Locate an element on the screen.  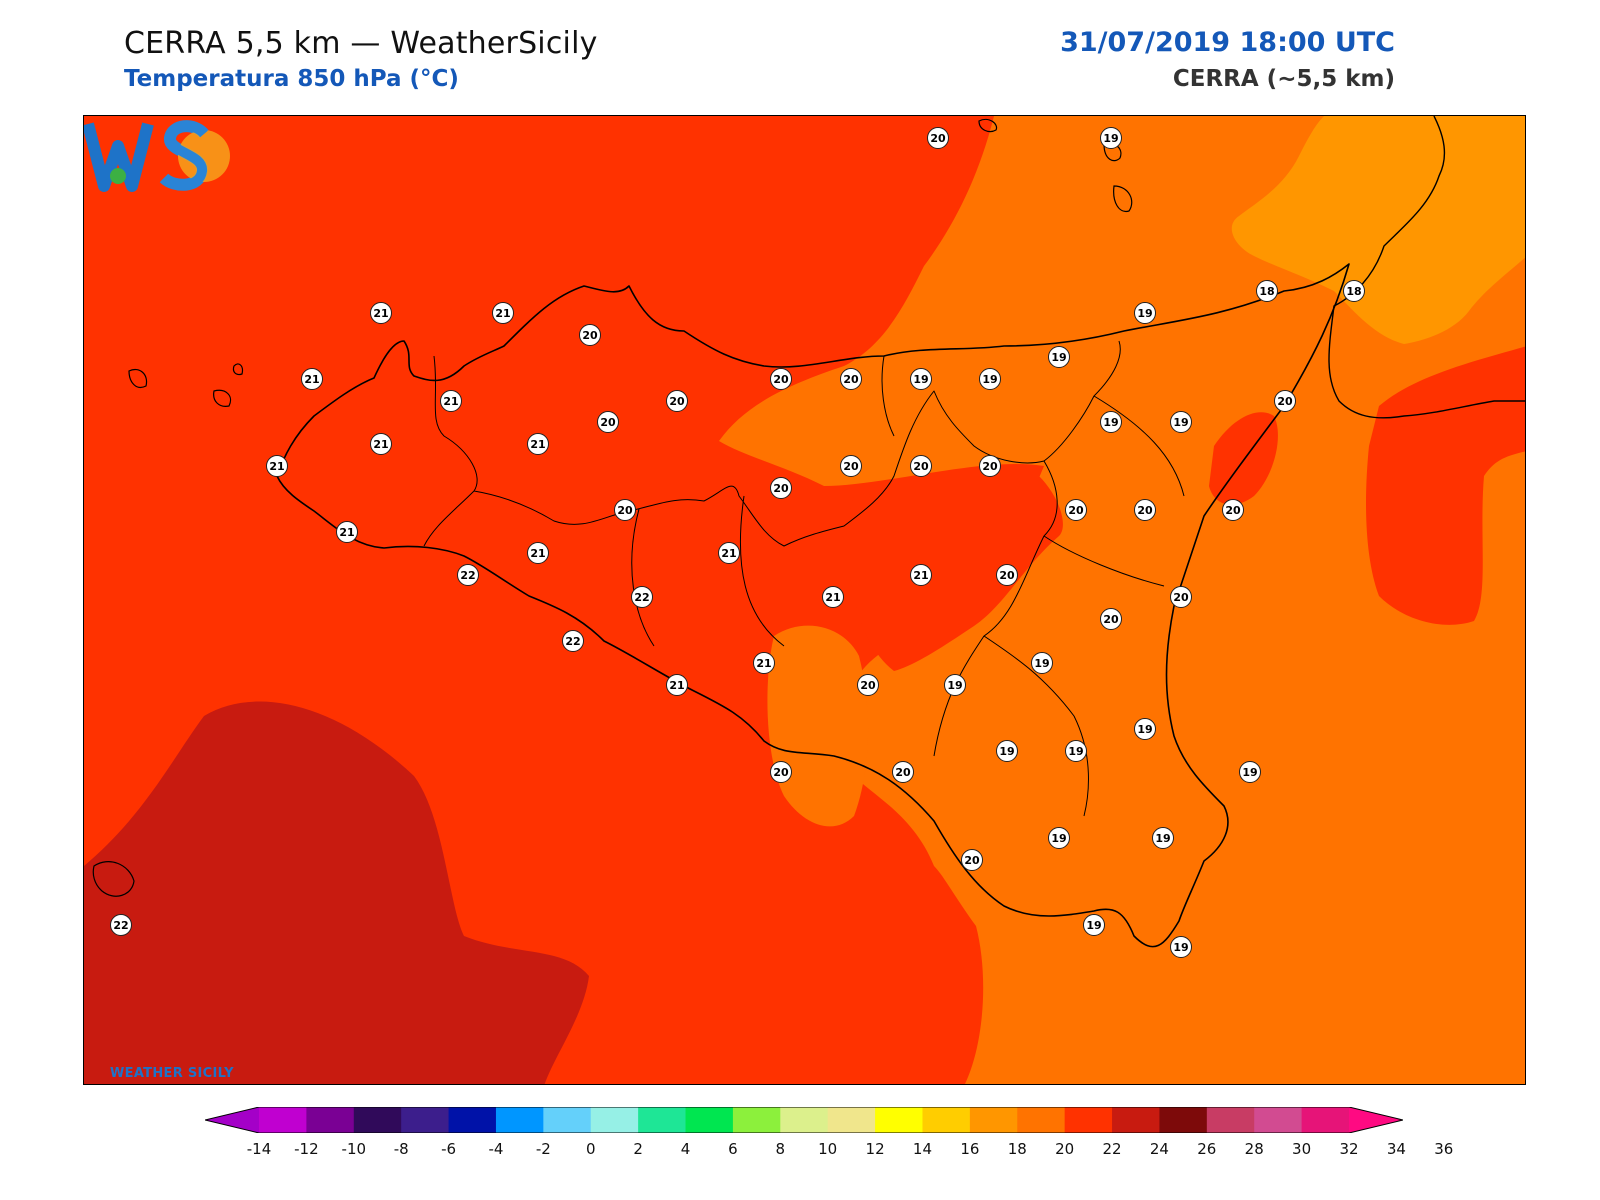
colorbar-tick-label: -12 is located at coordinates (306, 1149).